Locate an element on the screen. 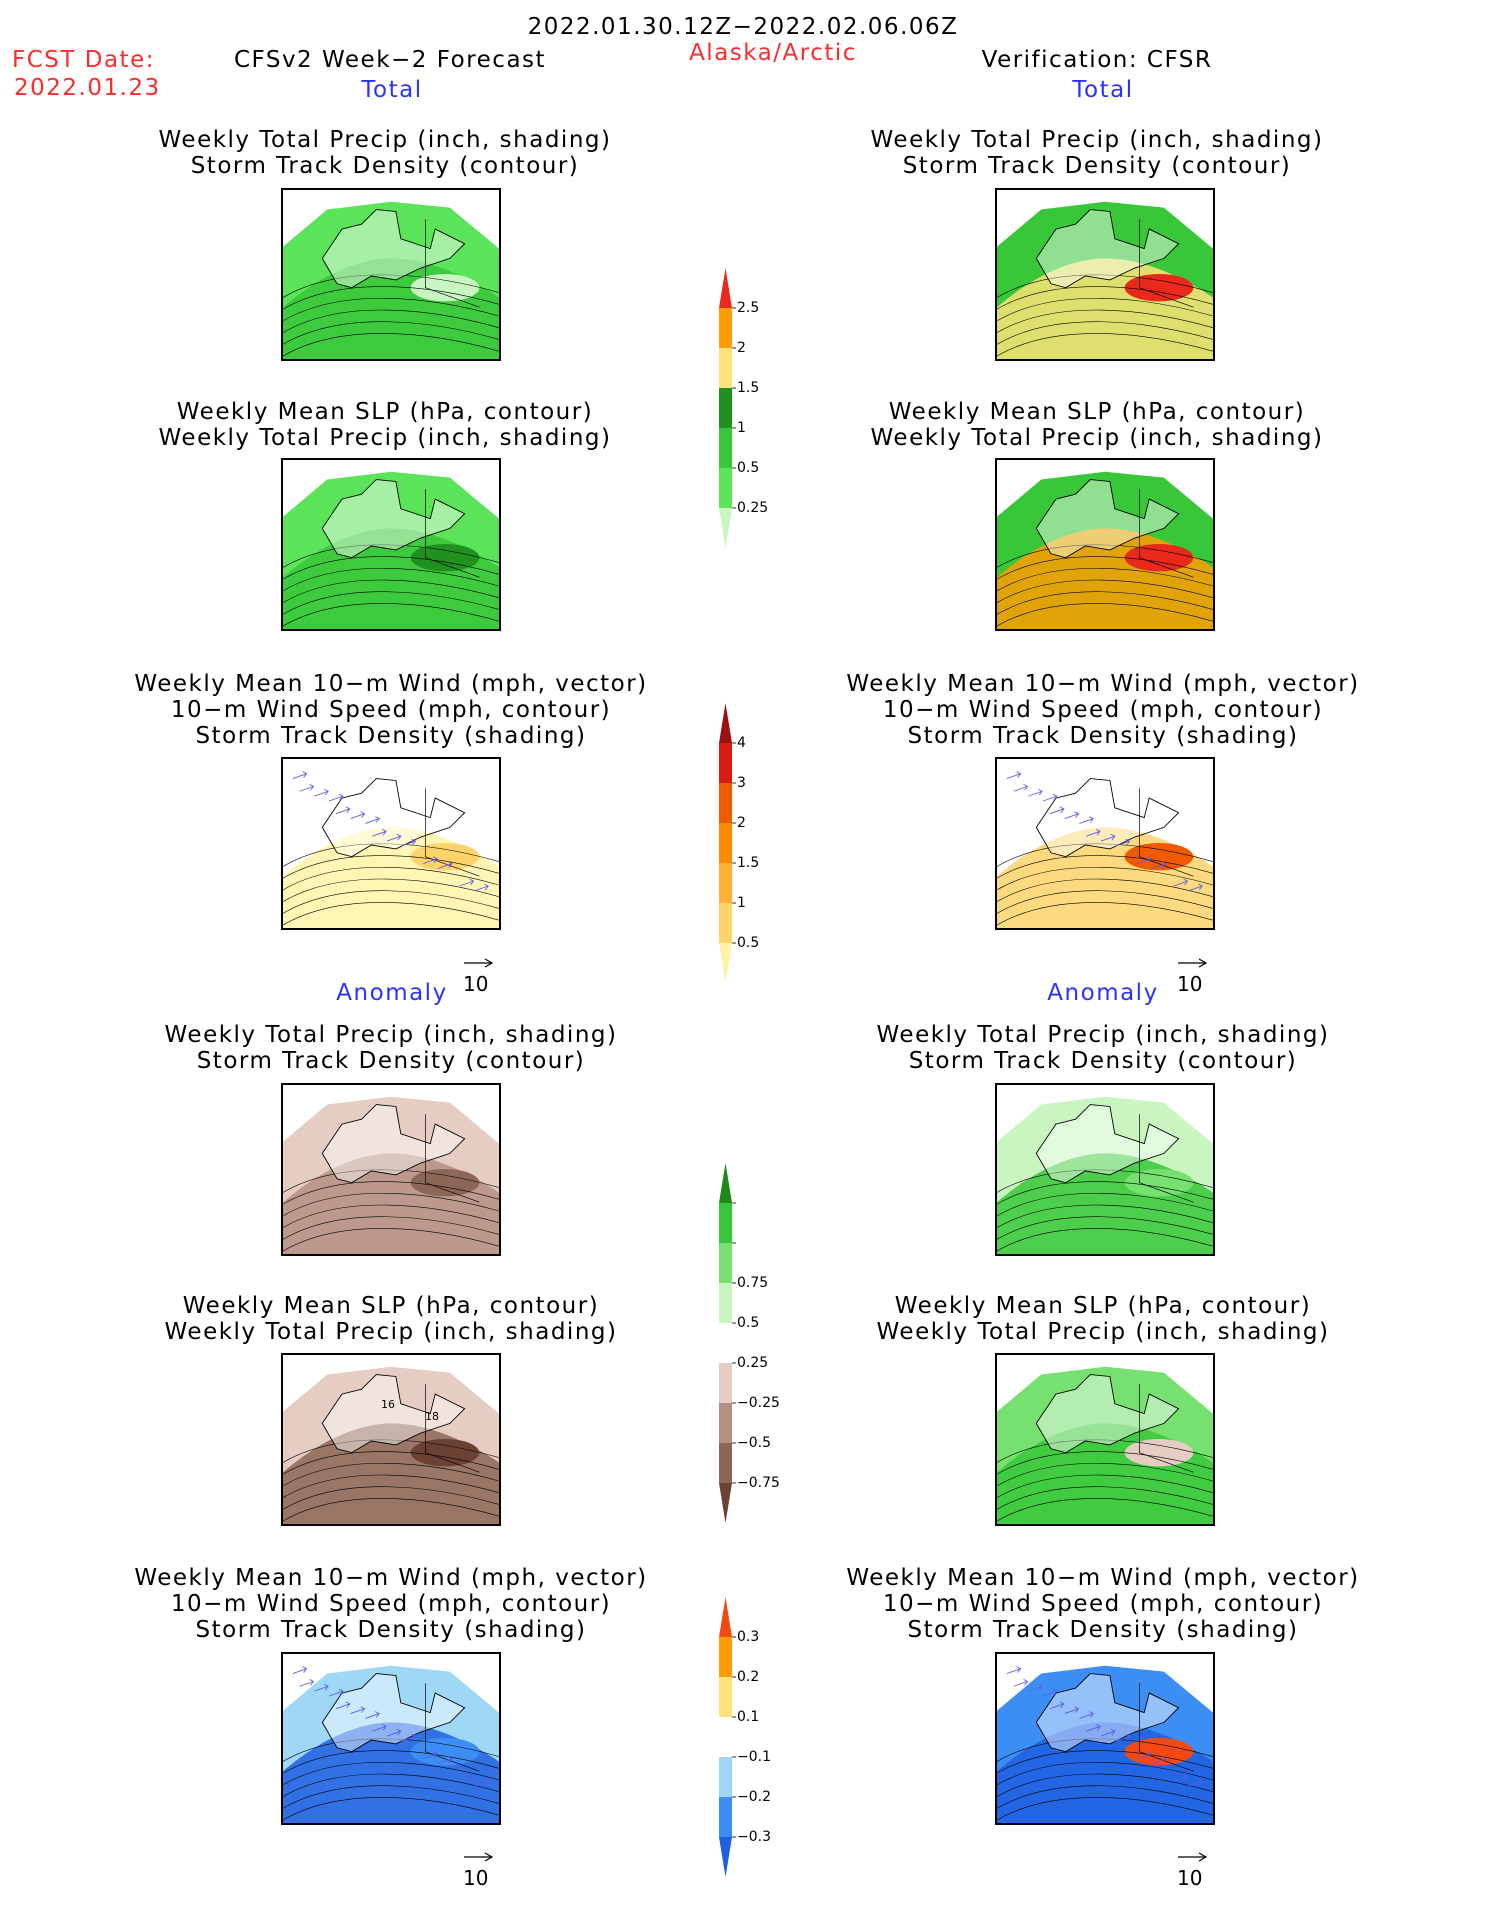  colorbar-tick-label: −0.3 is located at coordinates (754, 1837).